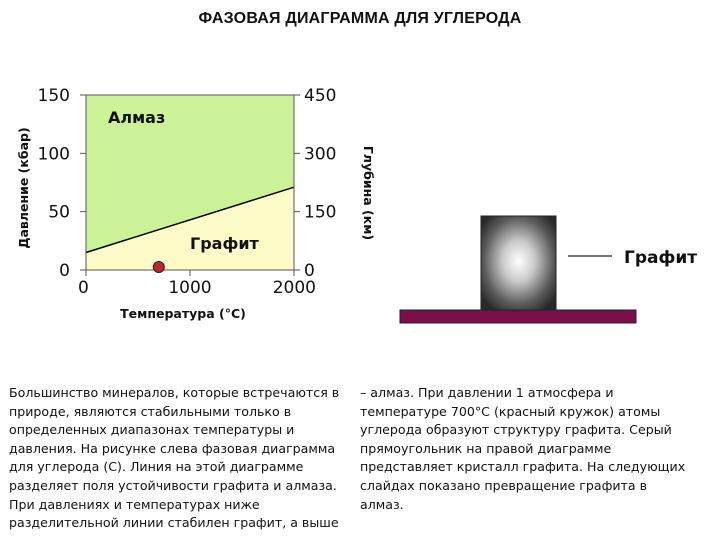 The width and height of the screenshot is (720, 540). What do you see at coordinates (190, 174) in the screenshot?
I see `diamond-region` at bounding box center [190, 174].